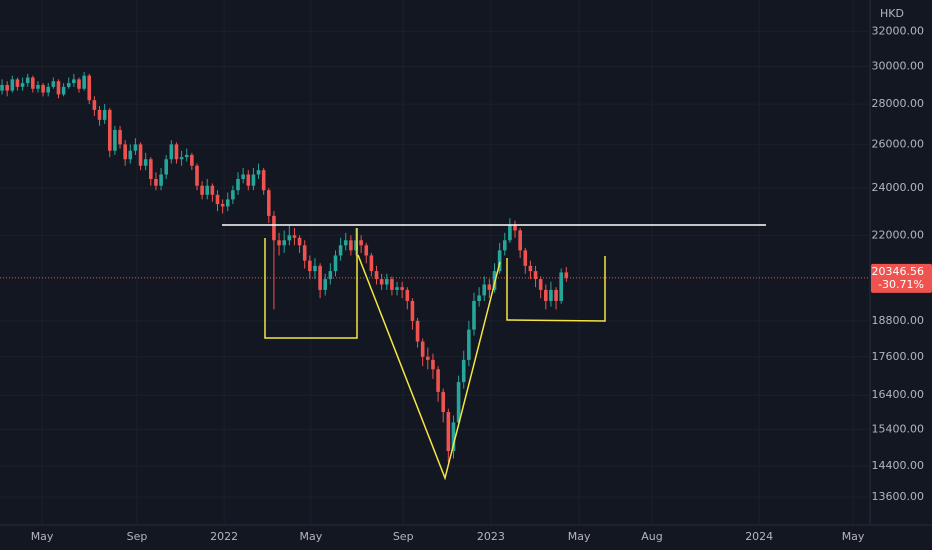 This screenshot has height=550, width=932. What do you see at coordinates (898, 496) in the screenshot?
I see `y-tick-label: 13600.00` at bounding box center [898, 496].